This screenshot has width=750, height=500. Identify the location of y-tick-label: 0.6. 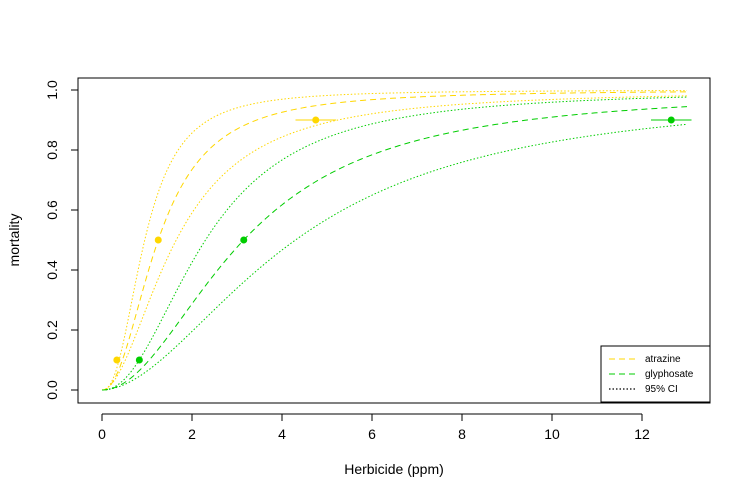
(52, 210).